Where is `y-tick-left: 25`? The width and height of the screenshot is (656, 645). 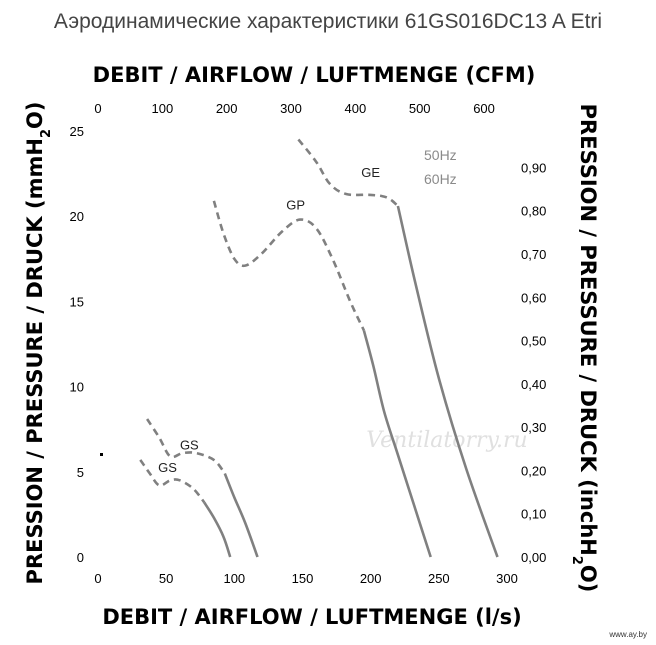 y-tick-left: 25 is located at coordinates (77, 131).